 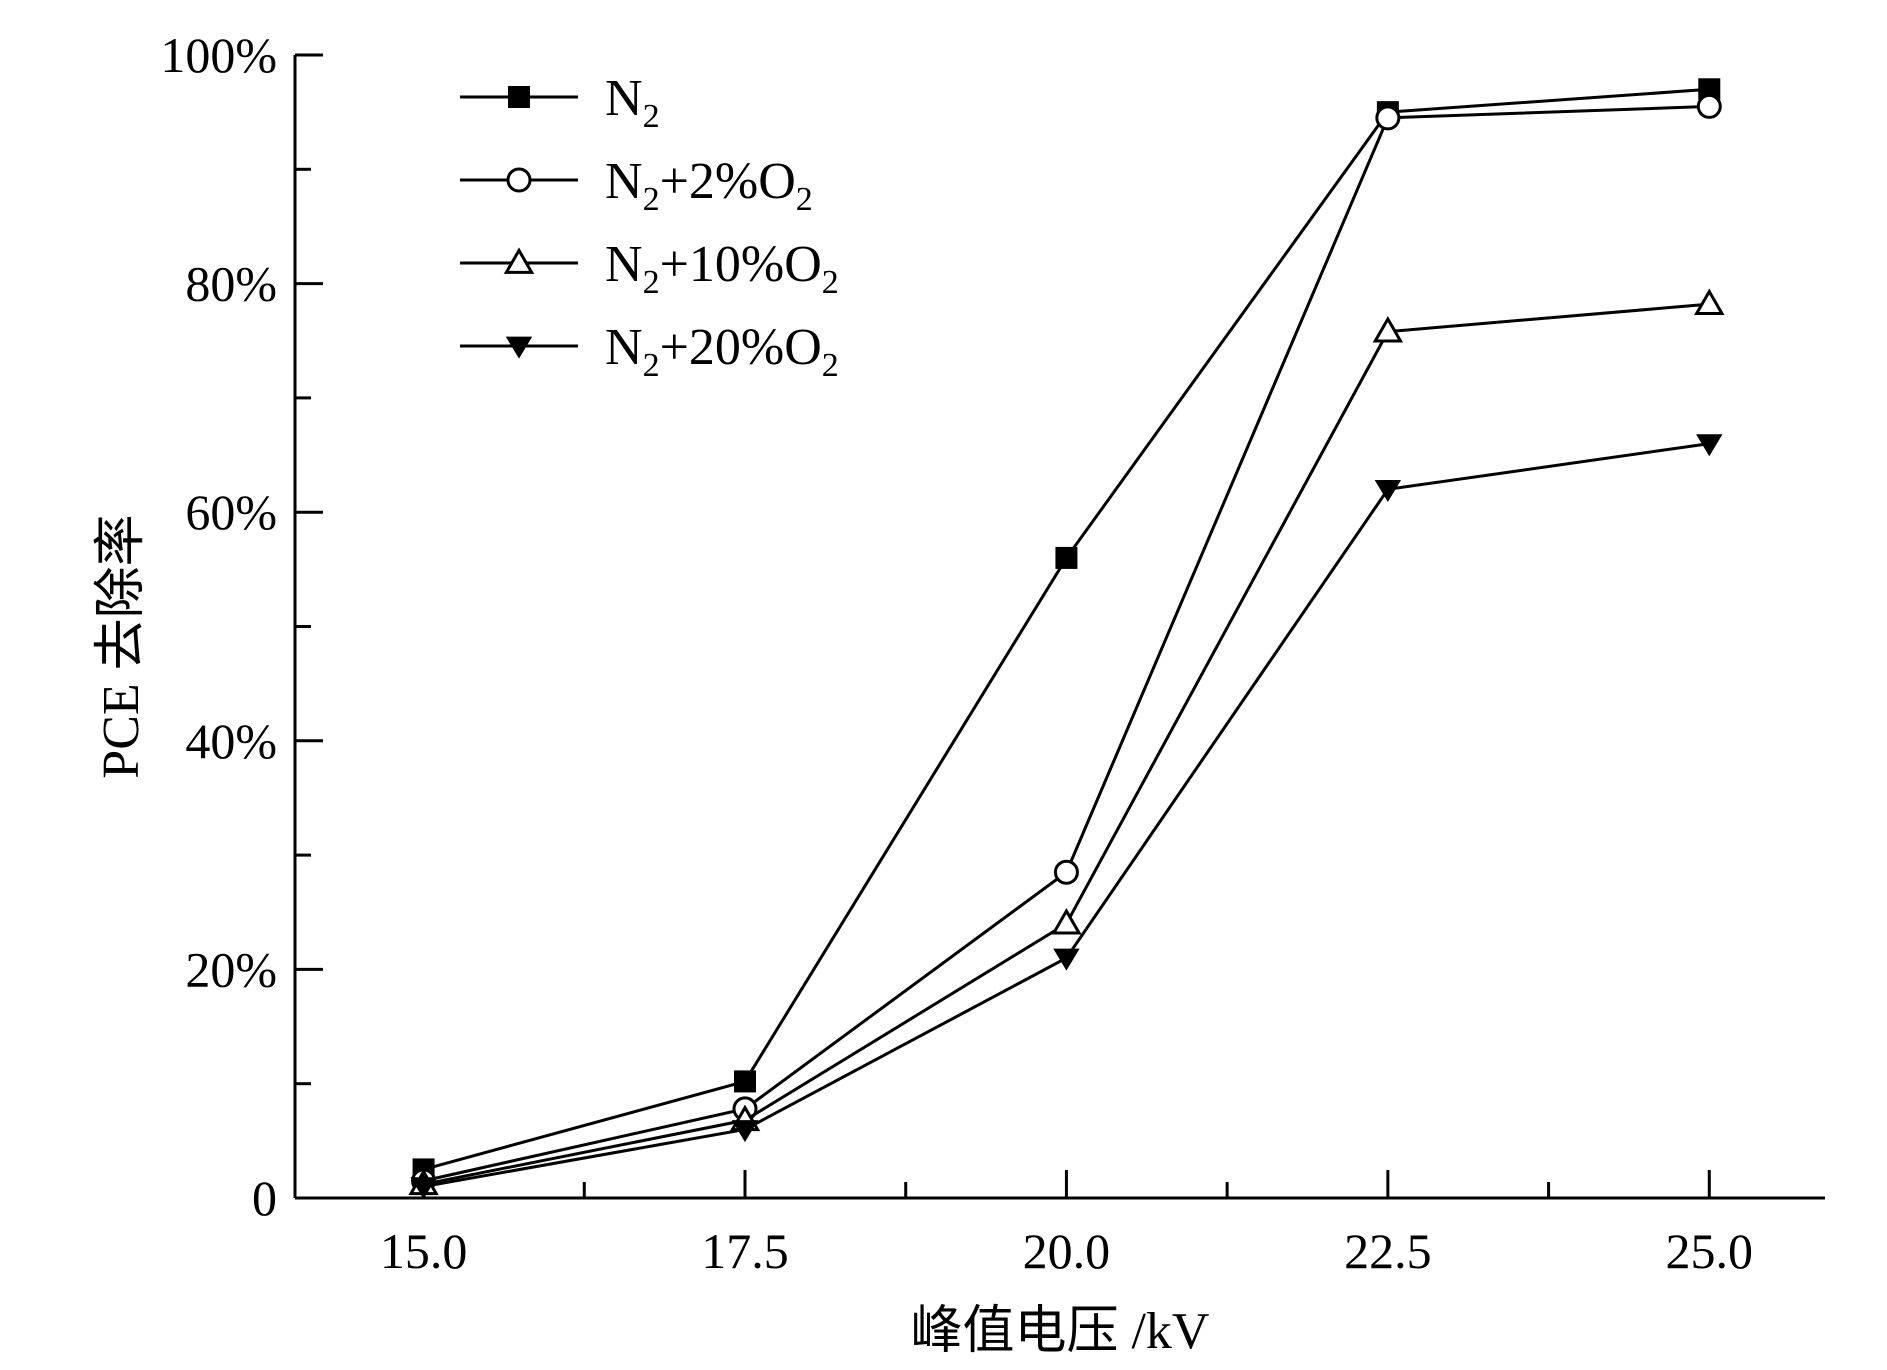 I want to click on legend-entry: N2+20%O2, so click(x=649, y=351).